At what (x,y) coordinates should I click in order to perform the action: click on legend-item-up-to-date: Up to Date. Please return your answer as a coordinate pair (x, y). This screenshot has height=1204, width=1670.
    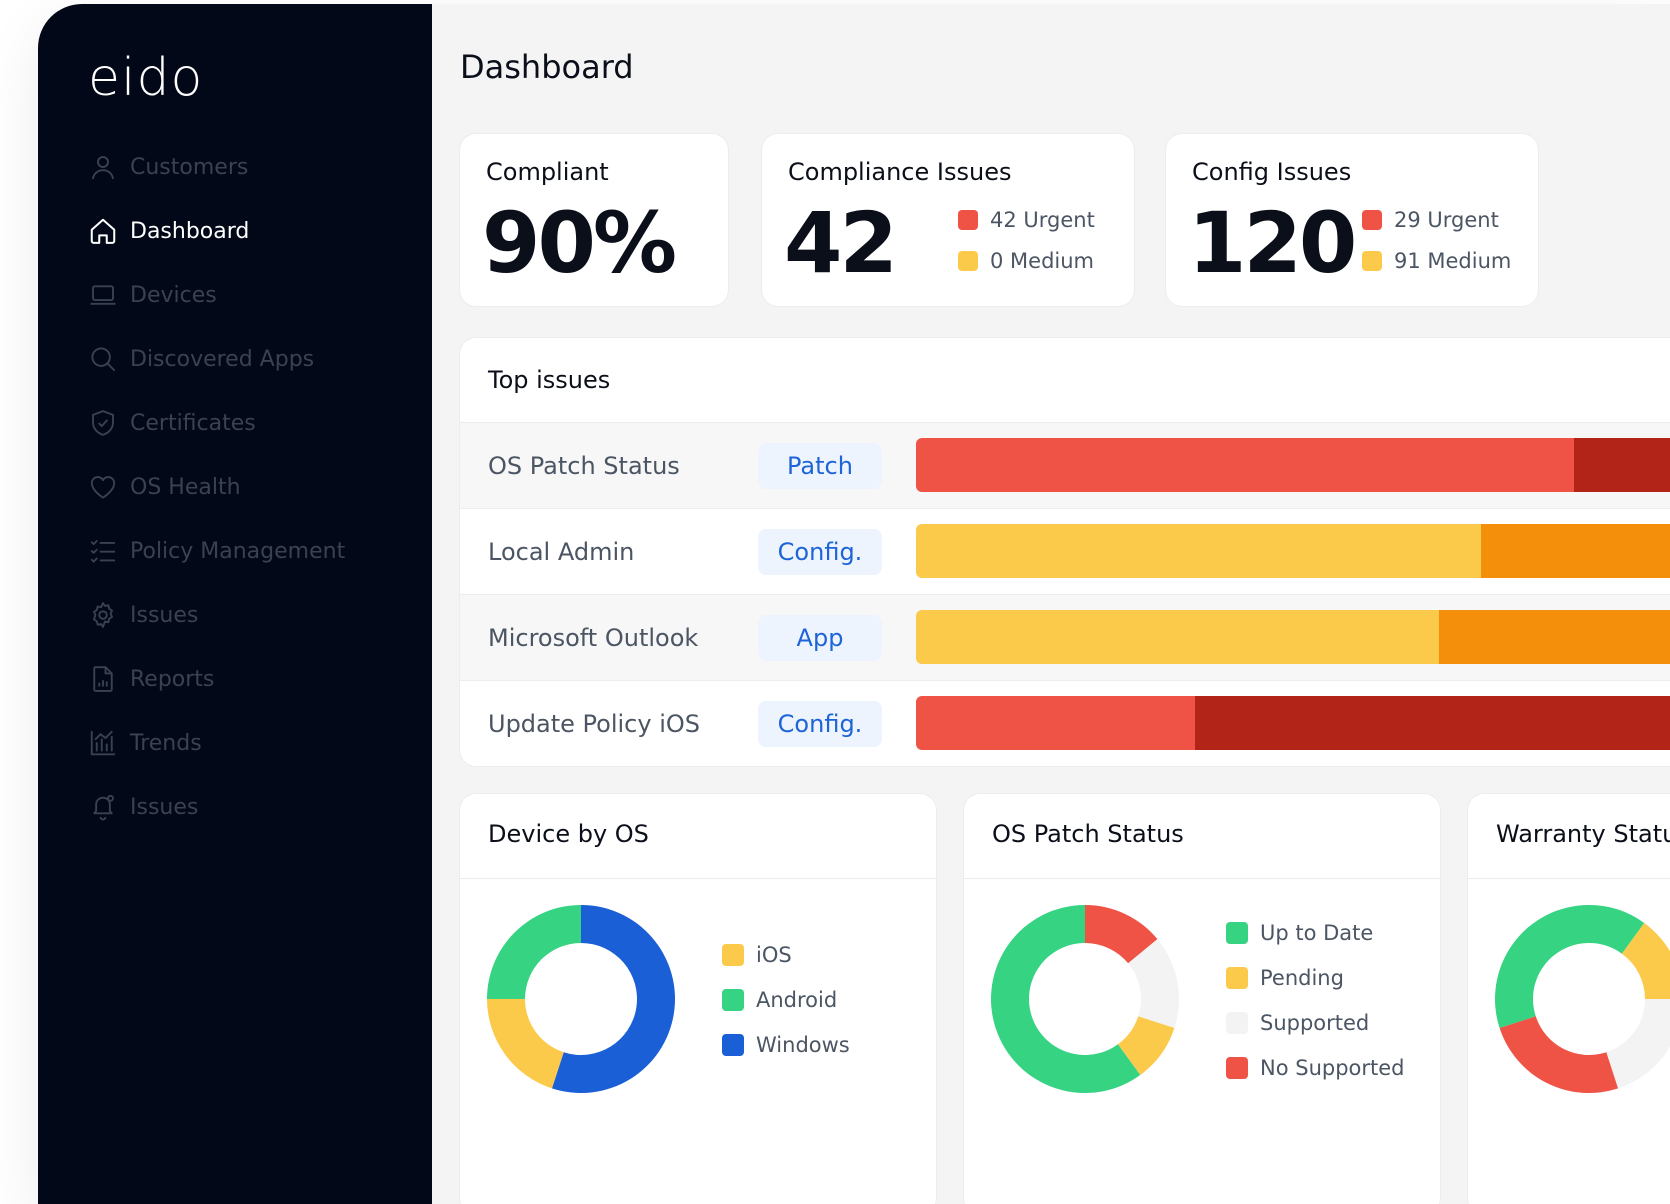
    Looking at the image, I should click on (1315, 932).